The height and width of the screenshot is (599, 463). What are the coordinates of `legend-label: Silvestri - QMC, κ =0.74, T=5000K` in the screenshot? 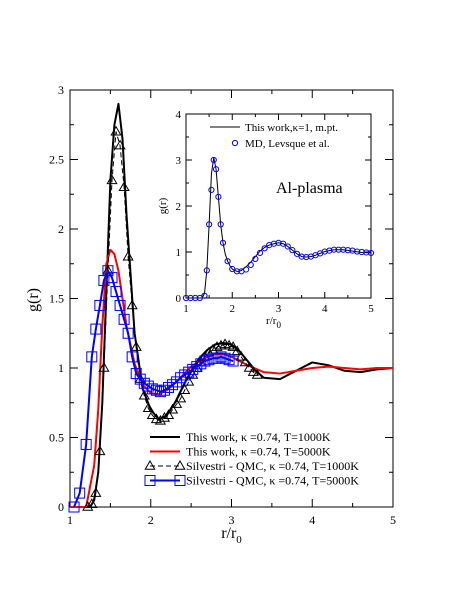 It's located at (272, 481).